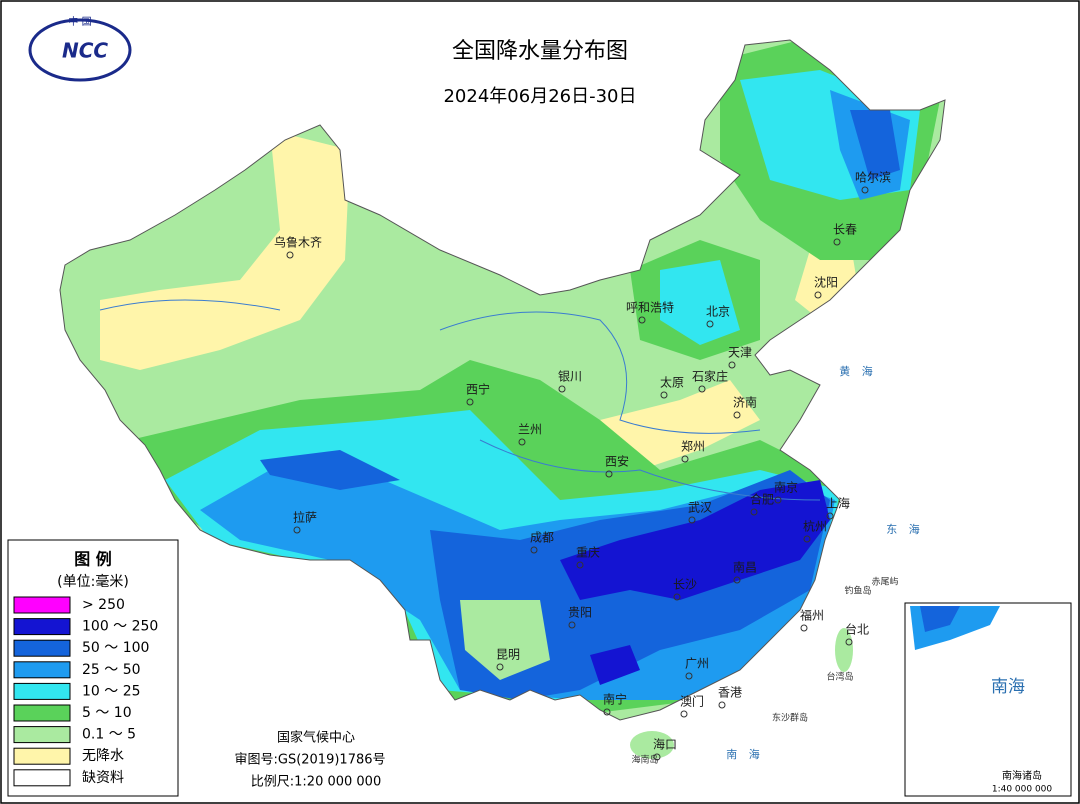 Image resolution: width=1080 pixels, height=804 pixels. I want to click on city-label: 呼和浩特, so click(650, 307).